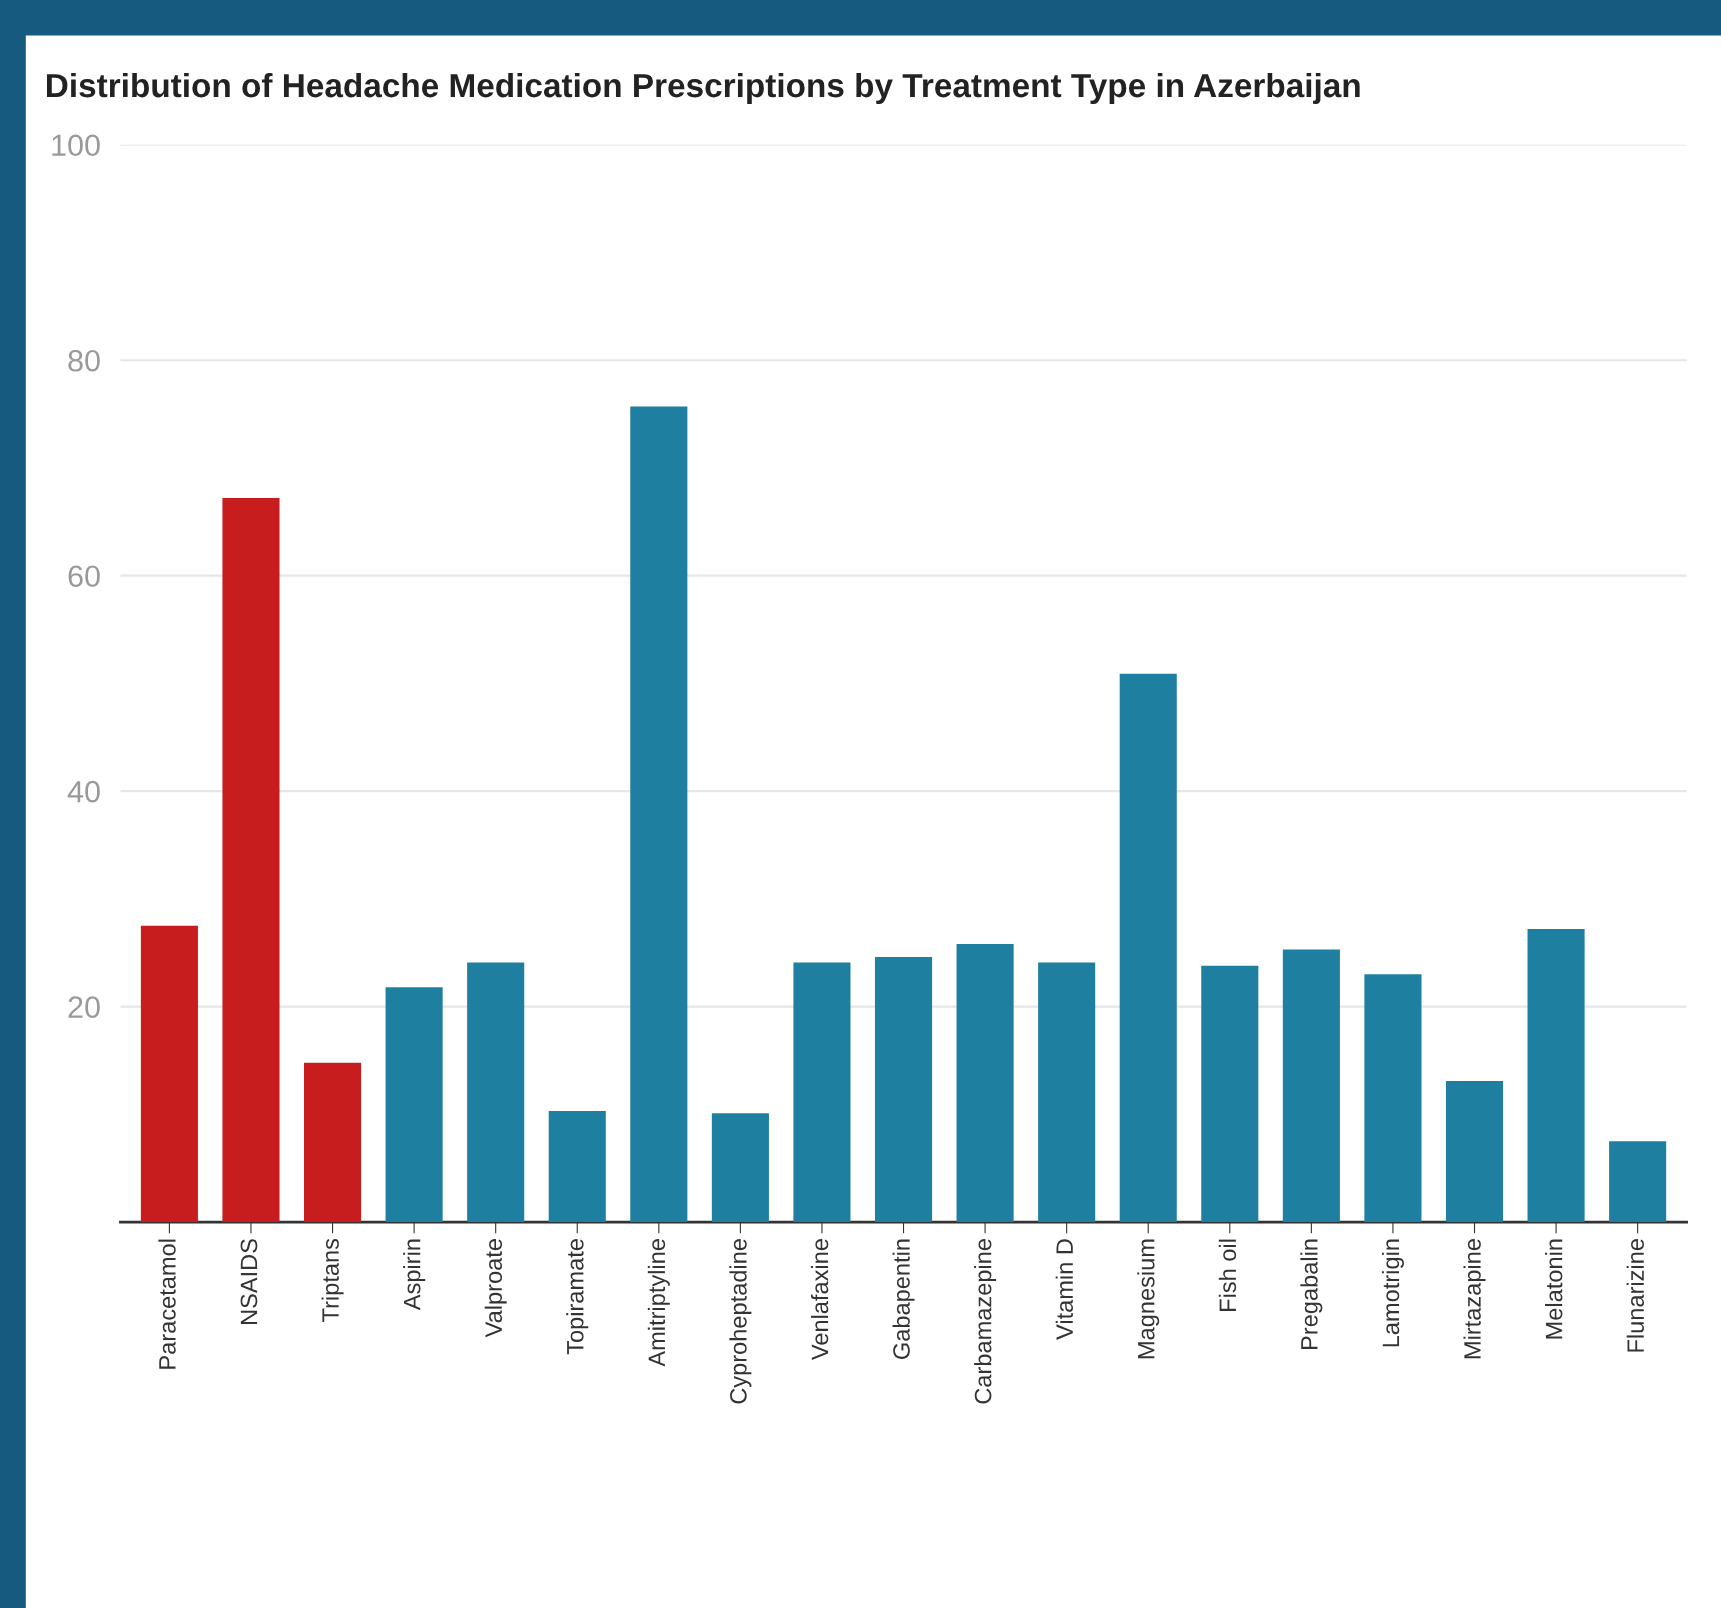  I want to click on chart-title: Distribution of Headache Medication Prescriptions by Treatment Type in Azerbaijan, so click(703, 88).